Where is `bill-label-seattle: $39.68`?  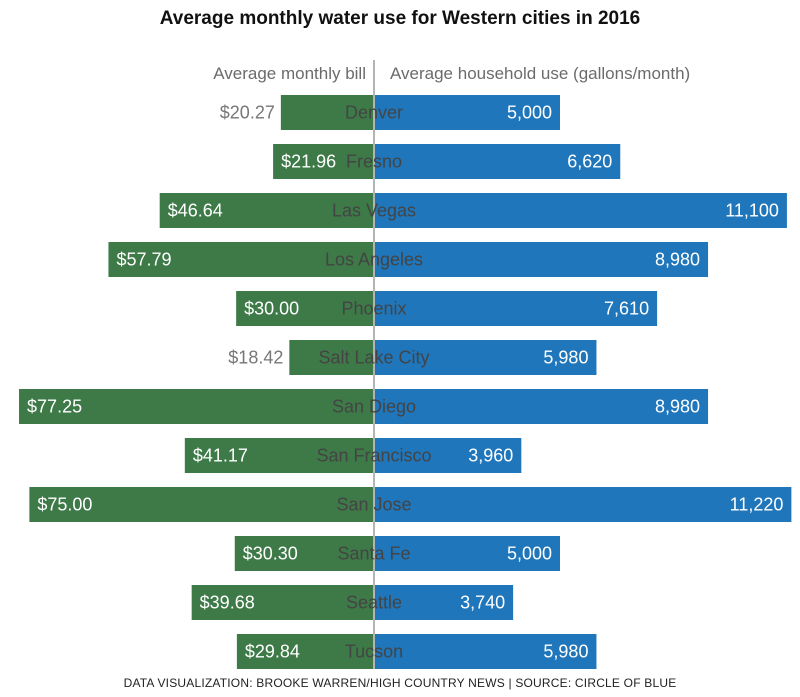 bill-label-seattle: $39.68 is located at coordinates (227, 603).